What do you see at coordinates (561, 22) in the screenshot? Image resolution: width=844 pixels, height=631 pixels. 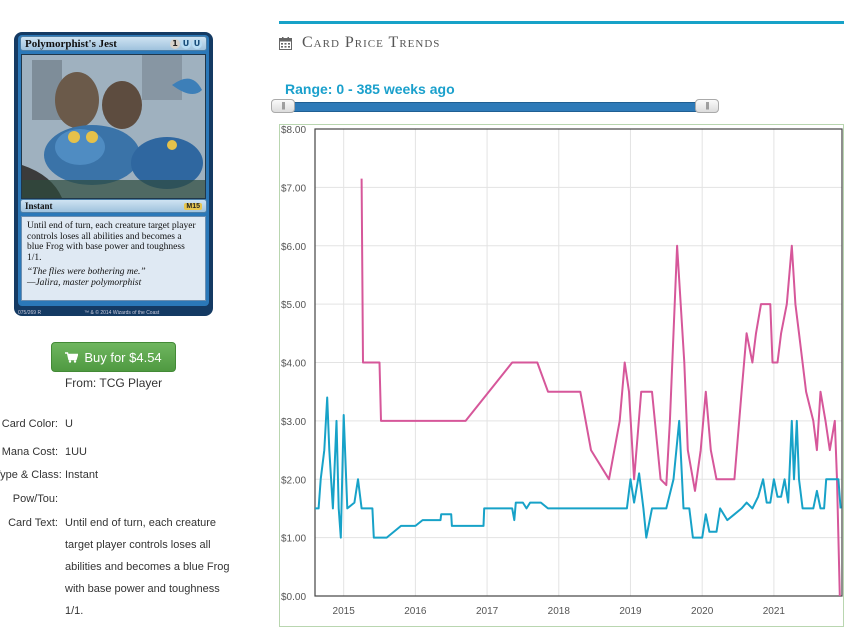 I see `section-divider` at bounding box center [561, 22].